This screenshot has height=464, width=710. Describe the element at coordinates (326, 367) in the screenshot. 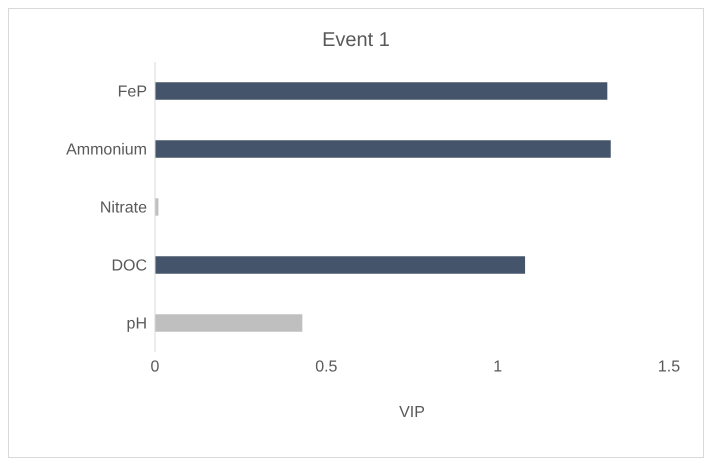

I see `x-tick-label: 0.5` at that location.